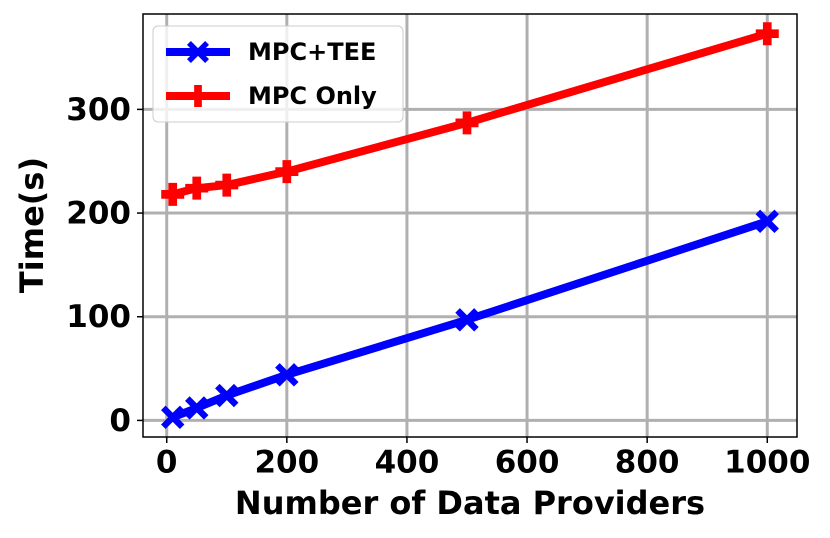 The height and width of the screenshot is (538, 830). Describe the element at coordinates (767, 463) in the screenshot. I see `x-tick-label: 1000` at that location.